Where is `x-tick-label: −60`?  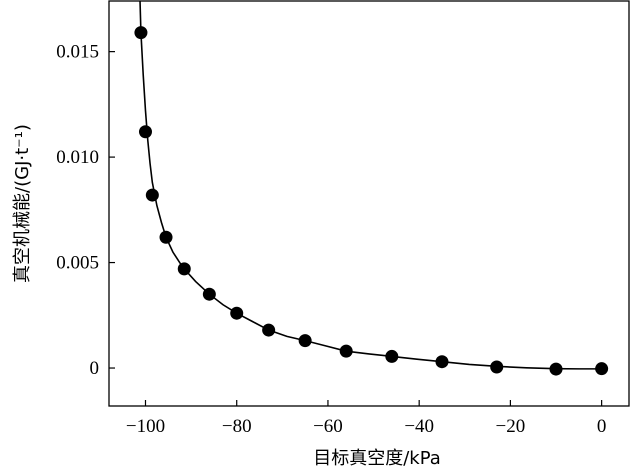 x-tick-label: −60 is located at coordinates (328, 426).